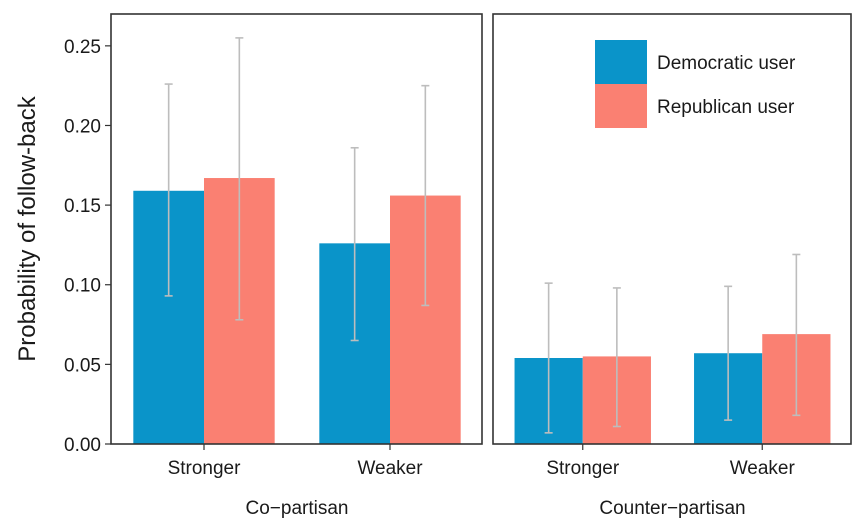 The width and height of the screenshot is (852, 523). I want to click on facet-label: Co−partisan, so click(297, 508).